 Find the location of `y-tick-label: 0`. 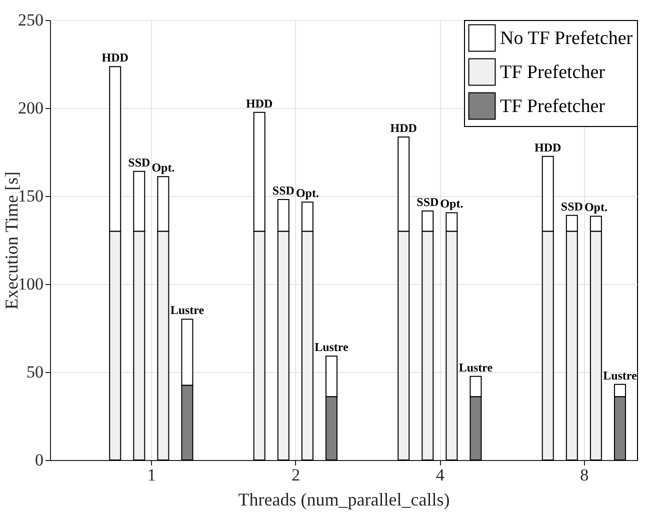

y-tick-label: 0 is located at coordinates (39, 460).